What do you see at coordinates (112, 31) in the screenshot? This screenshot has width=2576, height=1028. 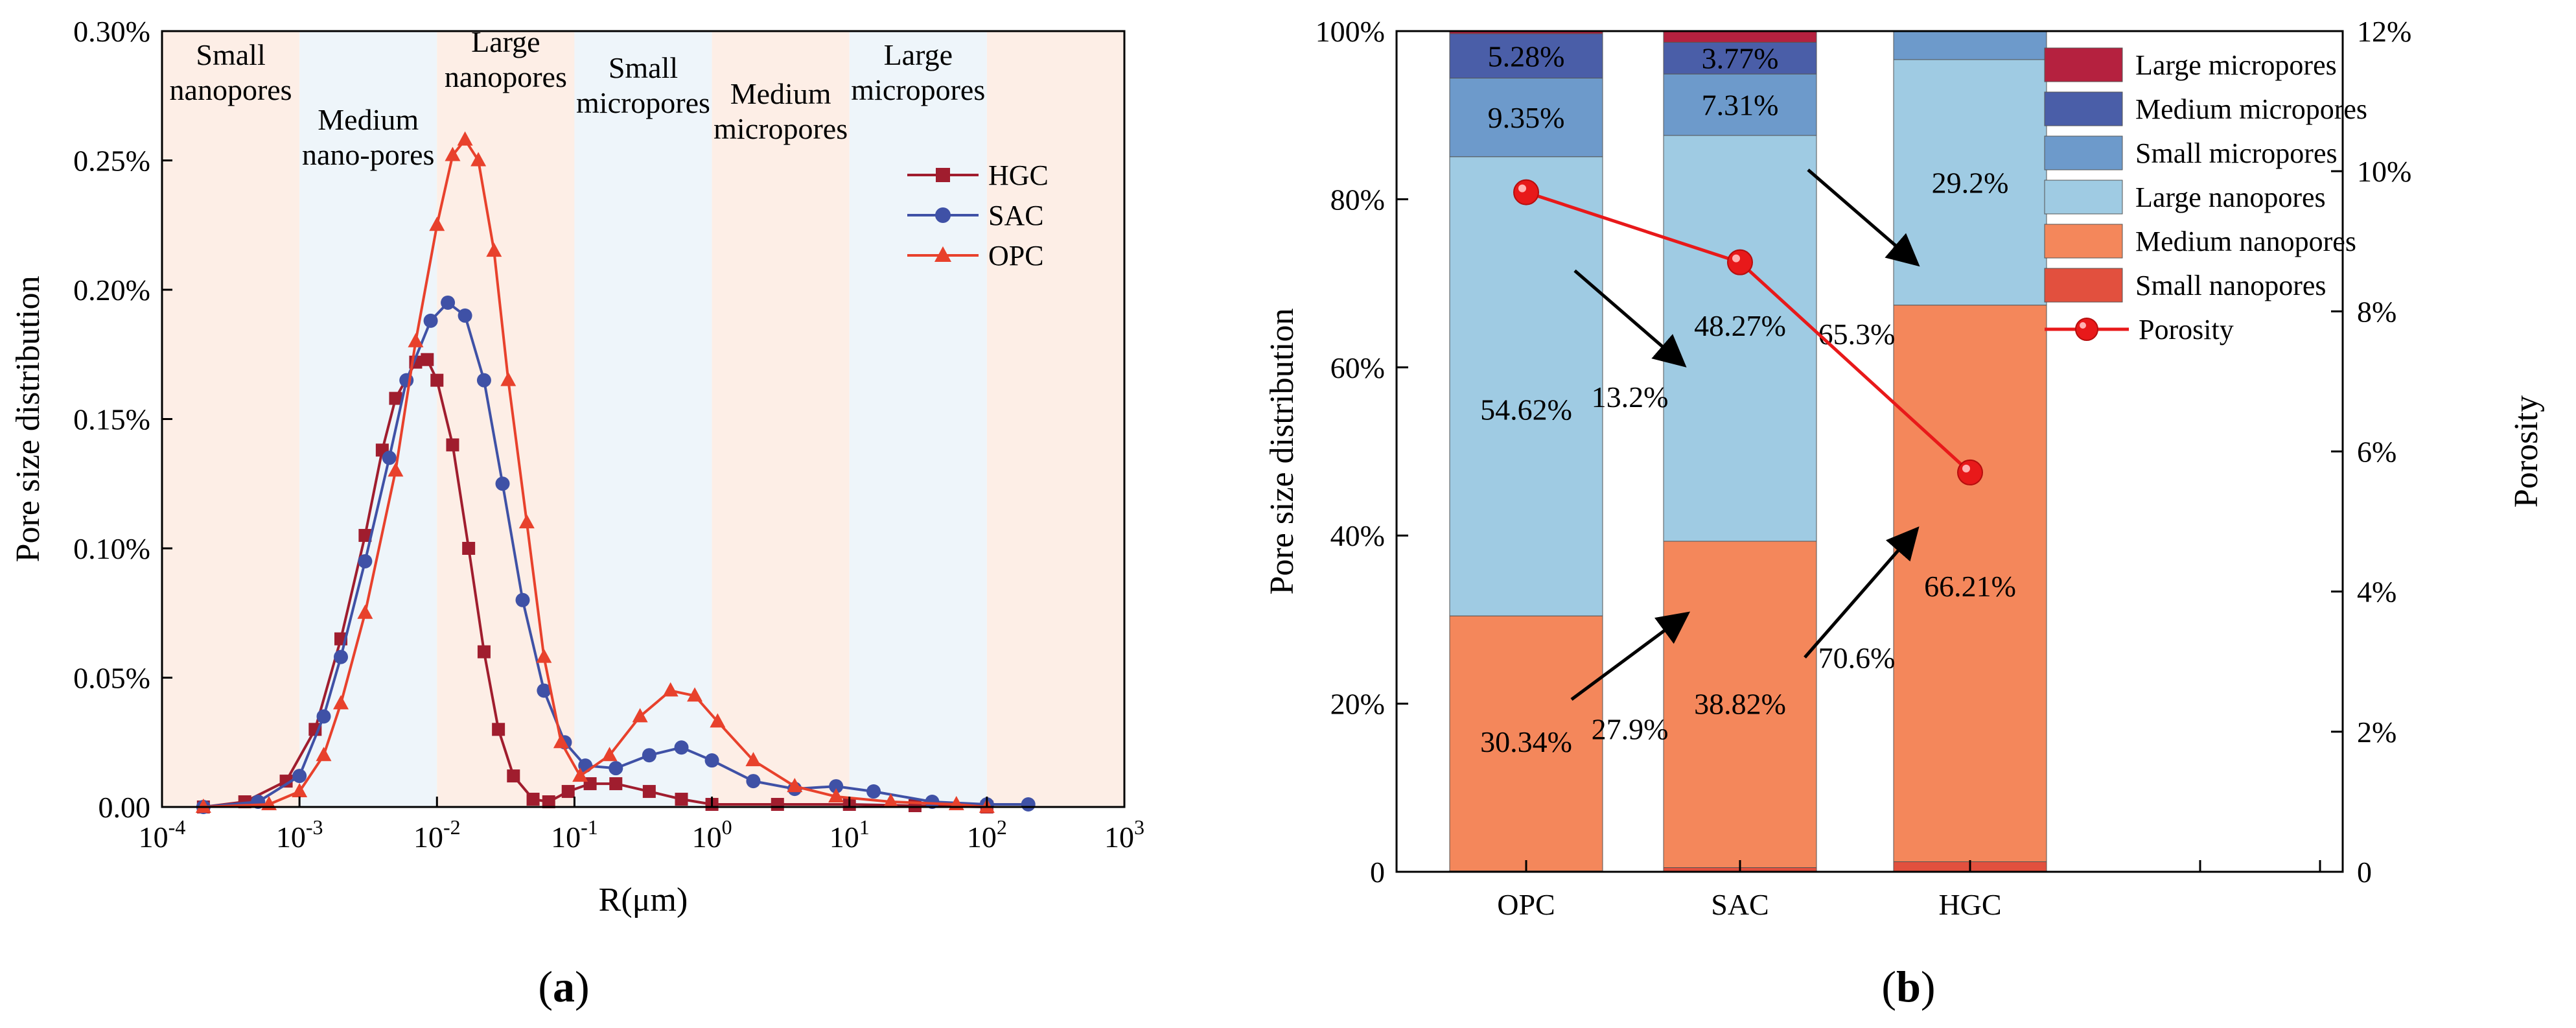 I see `y-tick-label: 0.30%` at bounding box center [112, 31].